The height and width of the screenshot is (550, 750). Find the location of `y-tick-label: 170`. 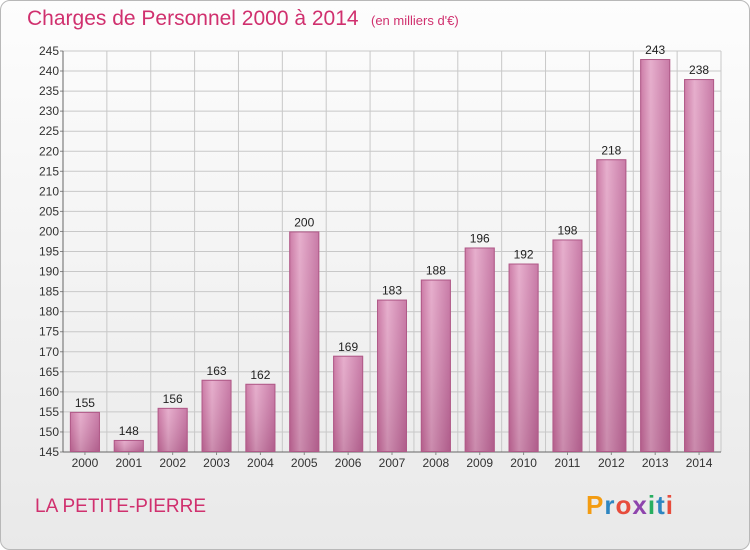

y-tick-label: 170 is located at coordinates (49, 352).